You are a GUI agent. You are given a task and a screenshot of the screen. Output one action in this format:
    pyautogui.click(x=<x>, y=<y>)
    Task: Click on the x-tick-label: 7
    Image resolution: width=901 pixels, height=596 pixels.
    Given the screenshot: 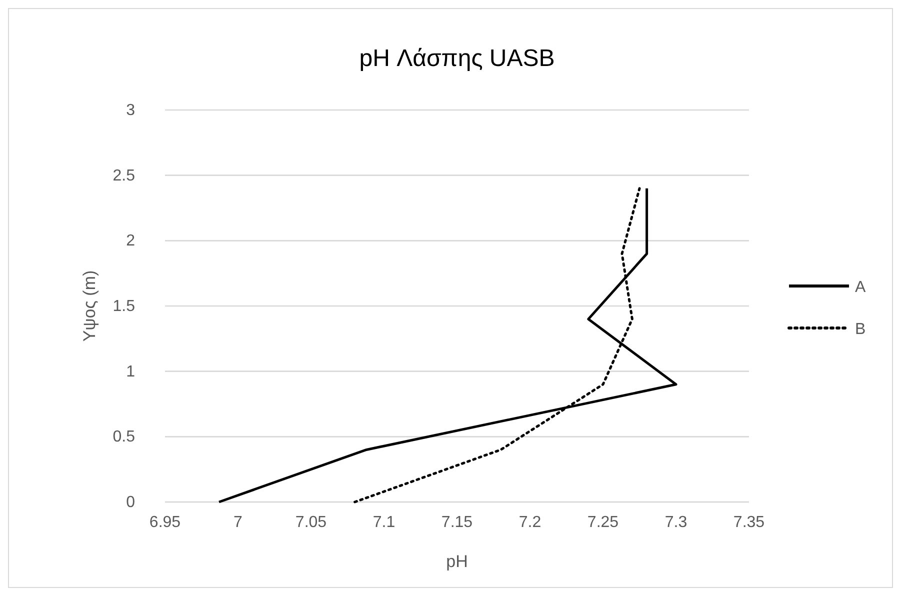 What is the action you would take?
    pyautogui.click(x=238, y=522)
    